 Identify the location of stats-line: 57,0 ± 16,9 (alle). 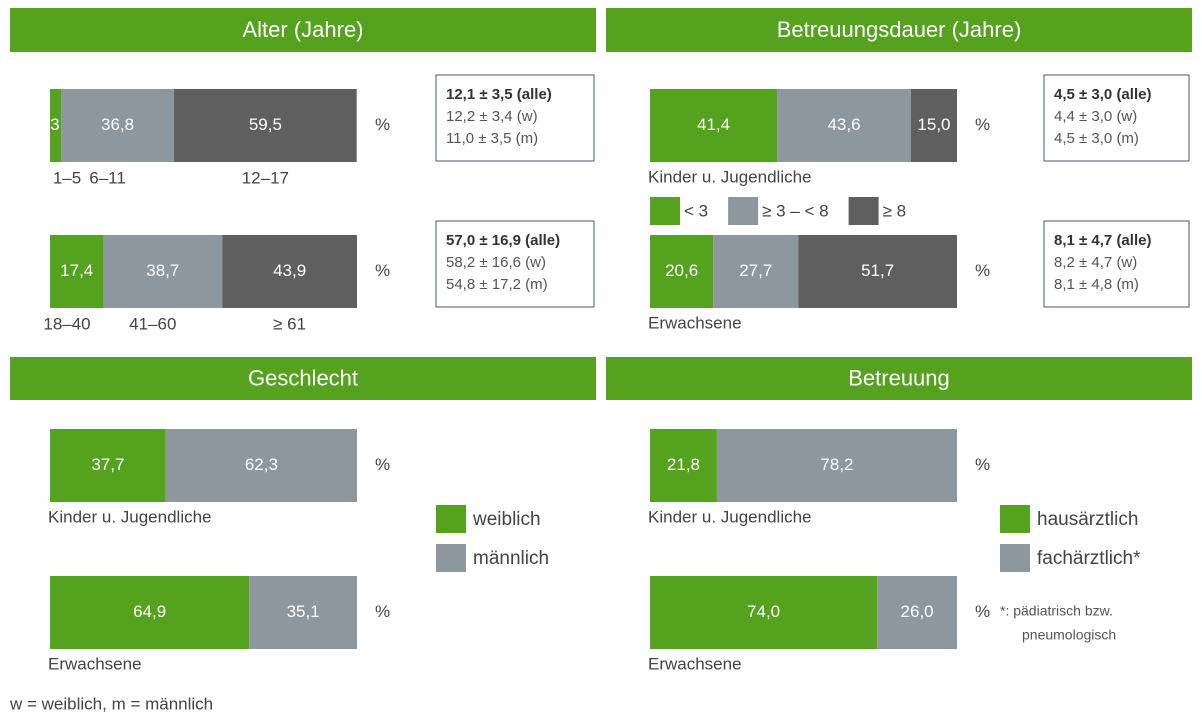
(503, 240).